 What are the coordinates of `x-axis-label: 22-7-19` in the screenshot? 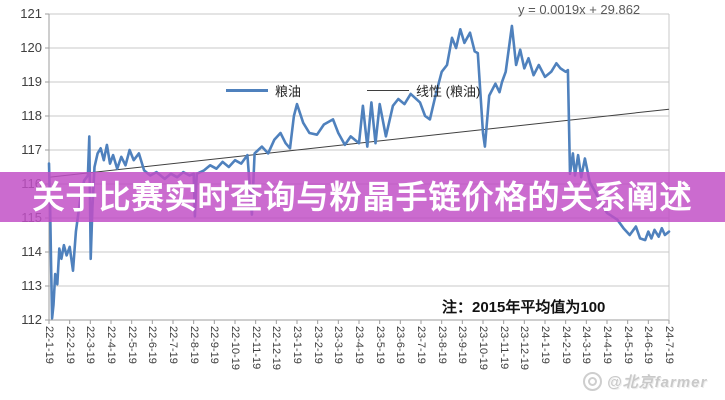 It's located at (173, 345).